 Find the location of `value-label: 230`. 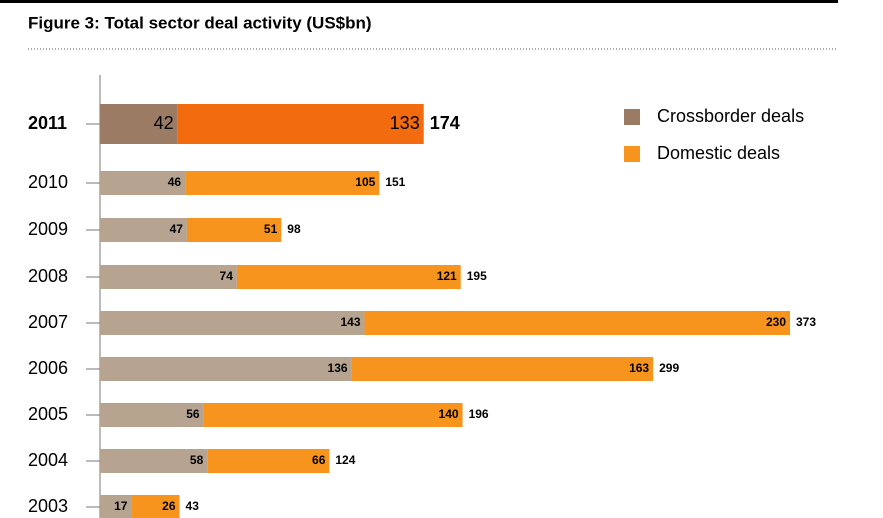

value-label: 230 is located at coordinates (776, 322).